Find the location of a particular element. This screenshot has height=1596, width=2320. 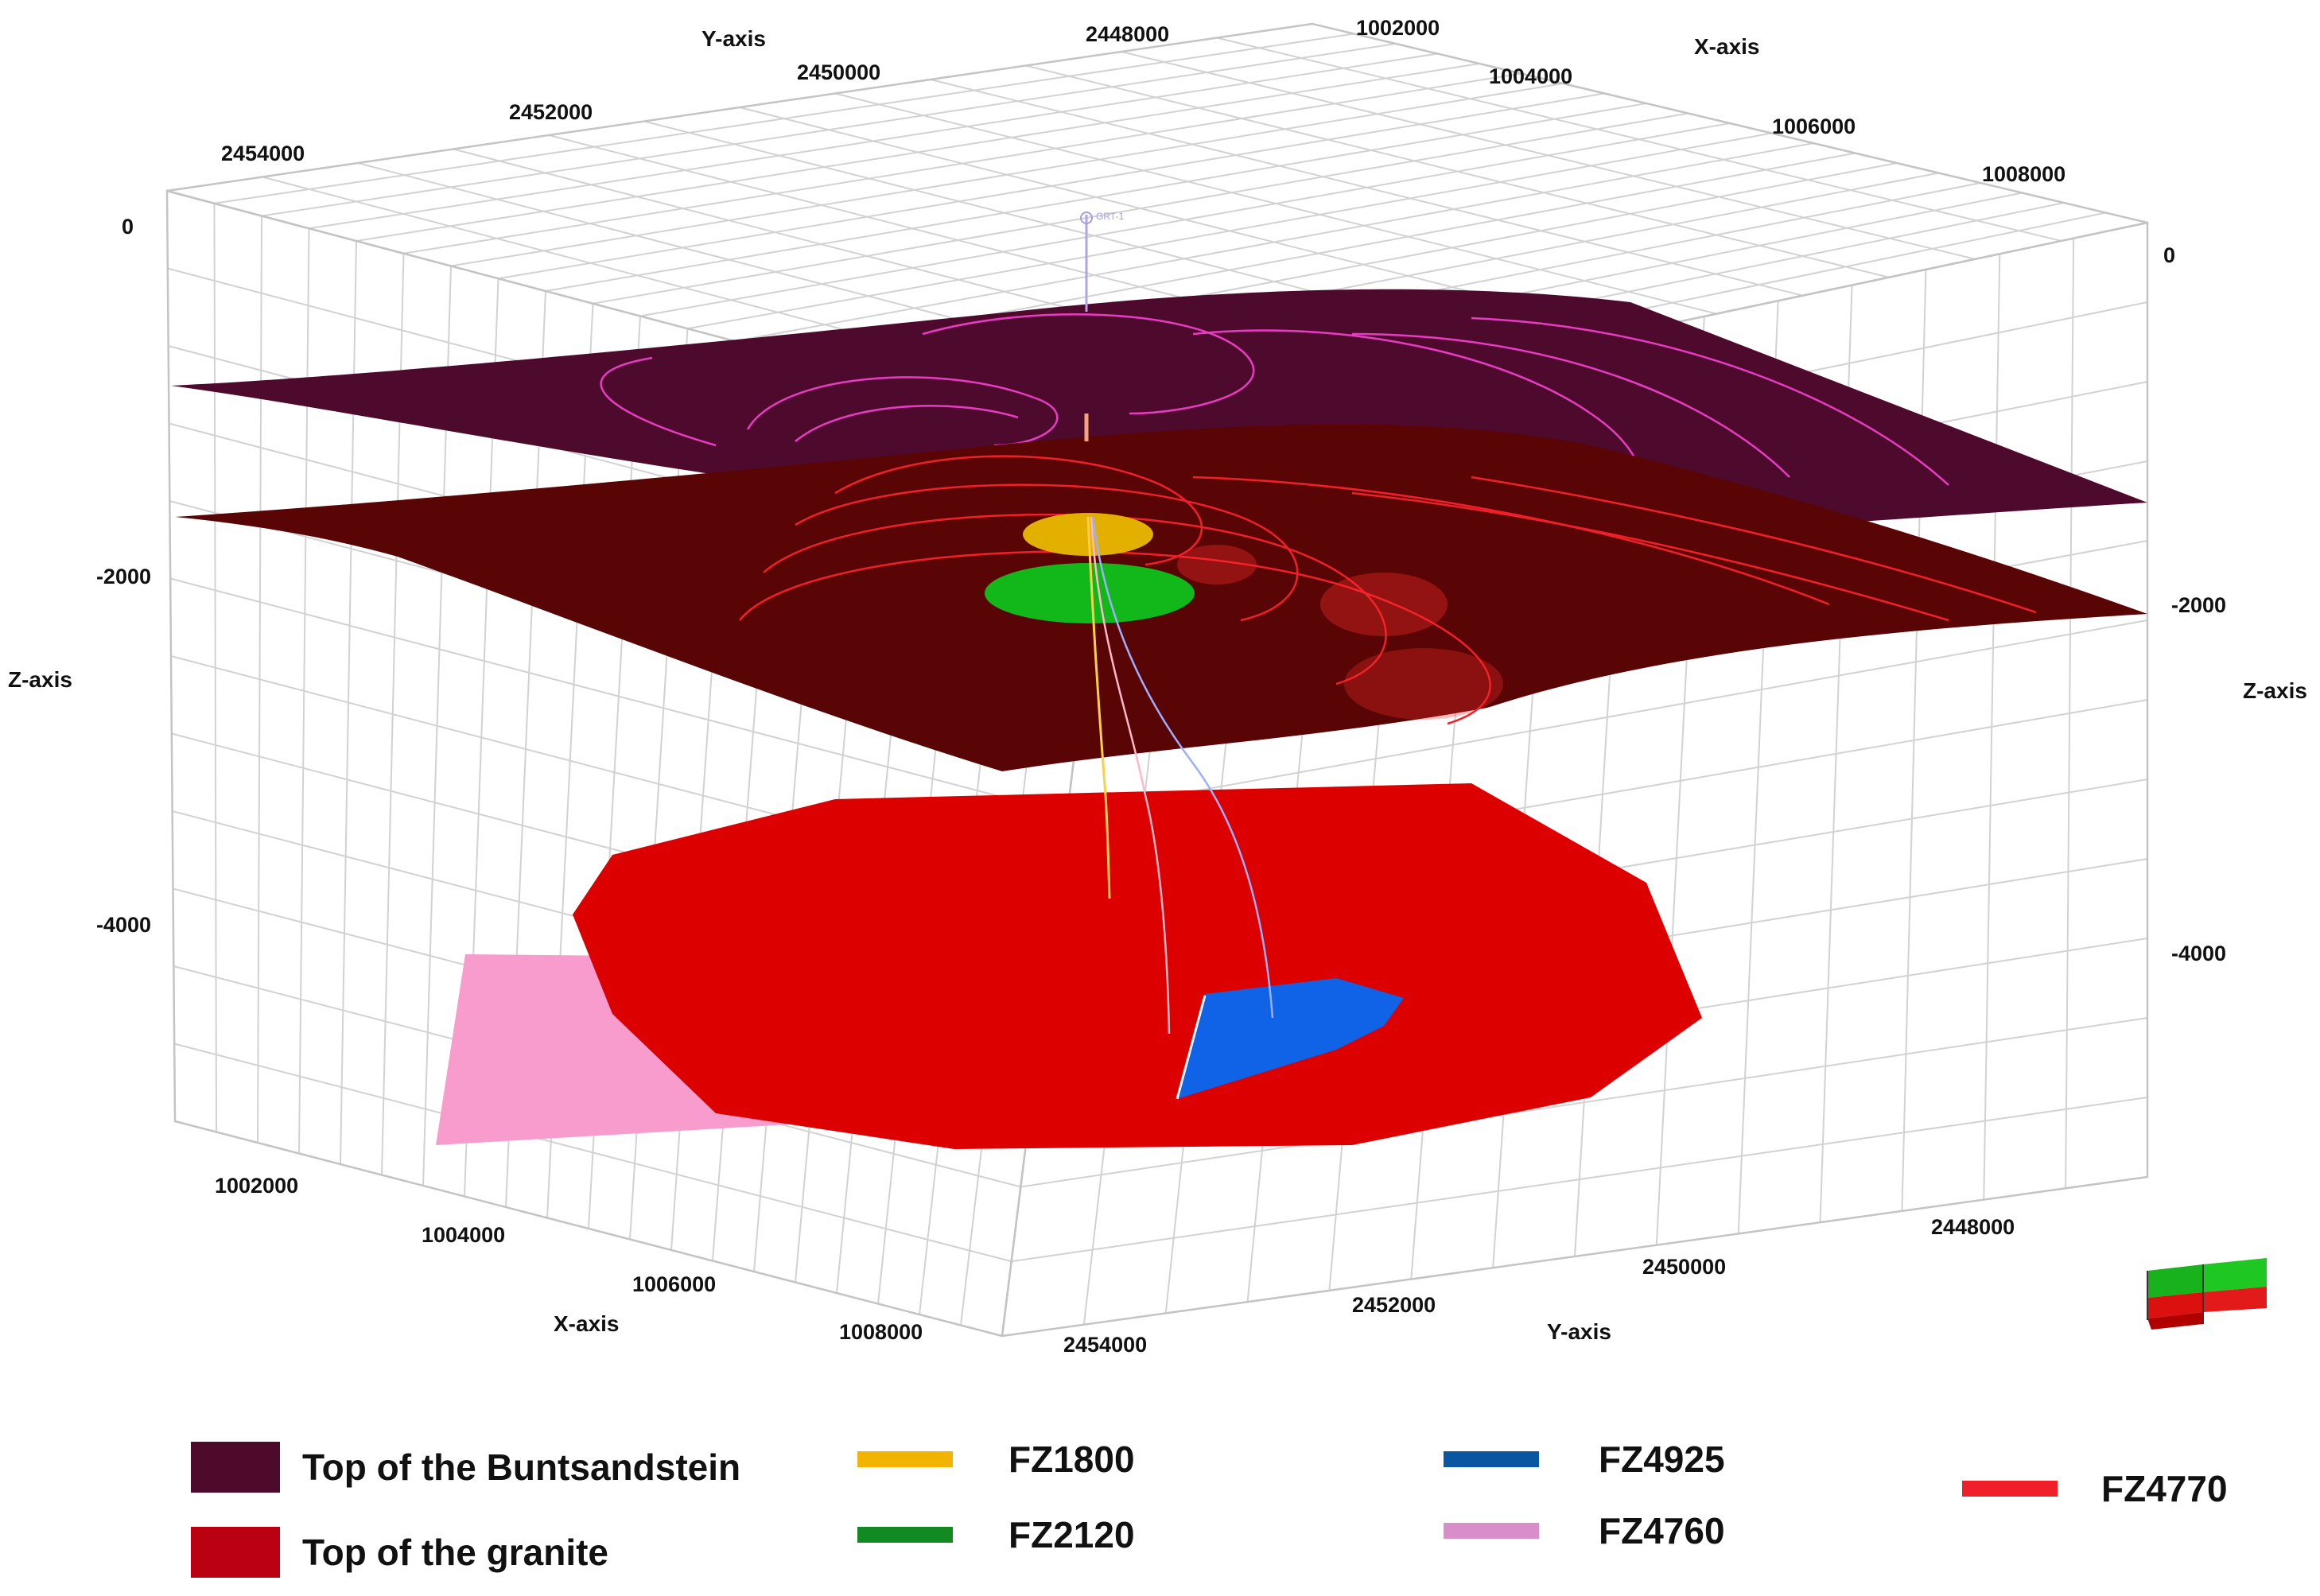

legend-swatch-fz2120 is located at coordinates (905, 1535).